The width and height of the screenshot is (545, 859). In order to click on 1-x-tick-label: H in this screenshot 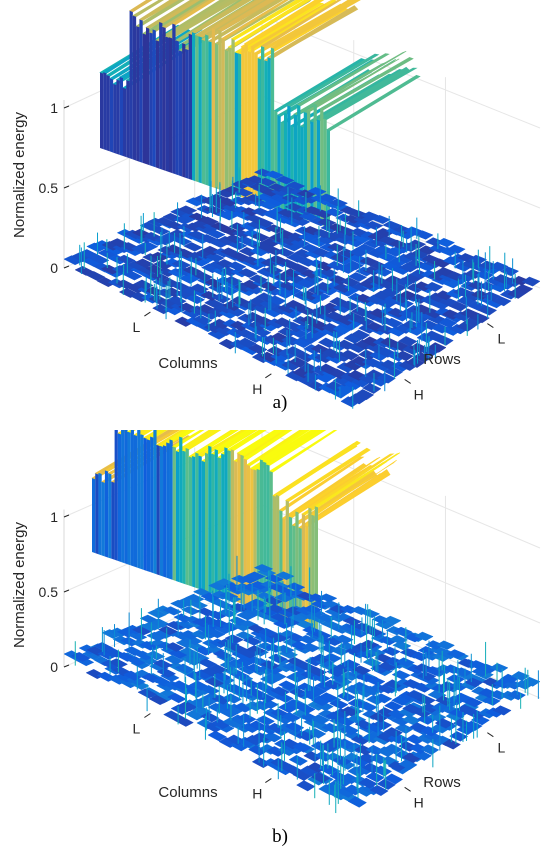, I will do `click(257, 794)`.